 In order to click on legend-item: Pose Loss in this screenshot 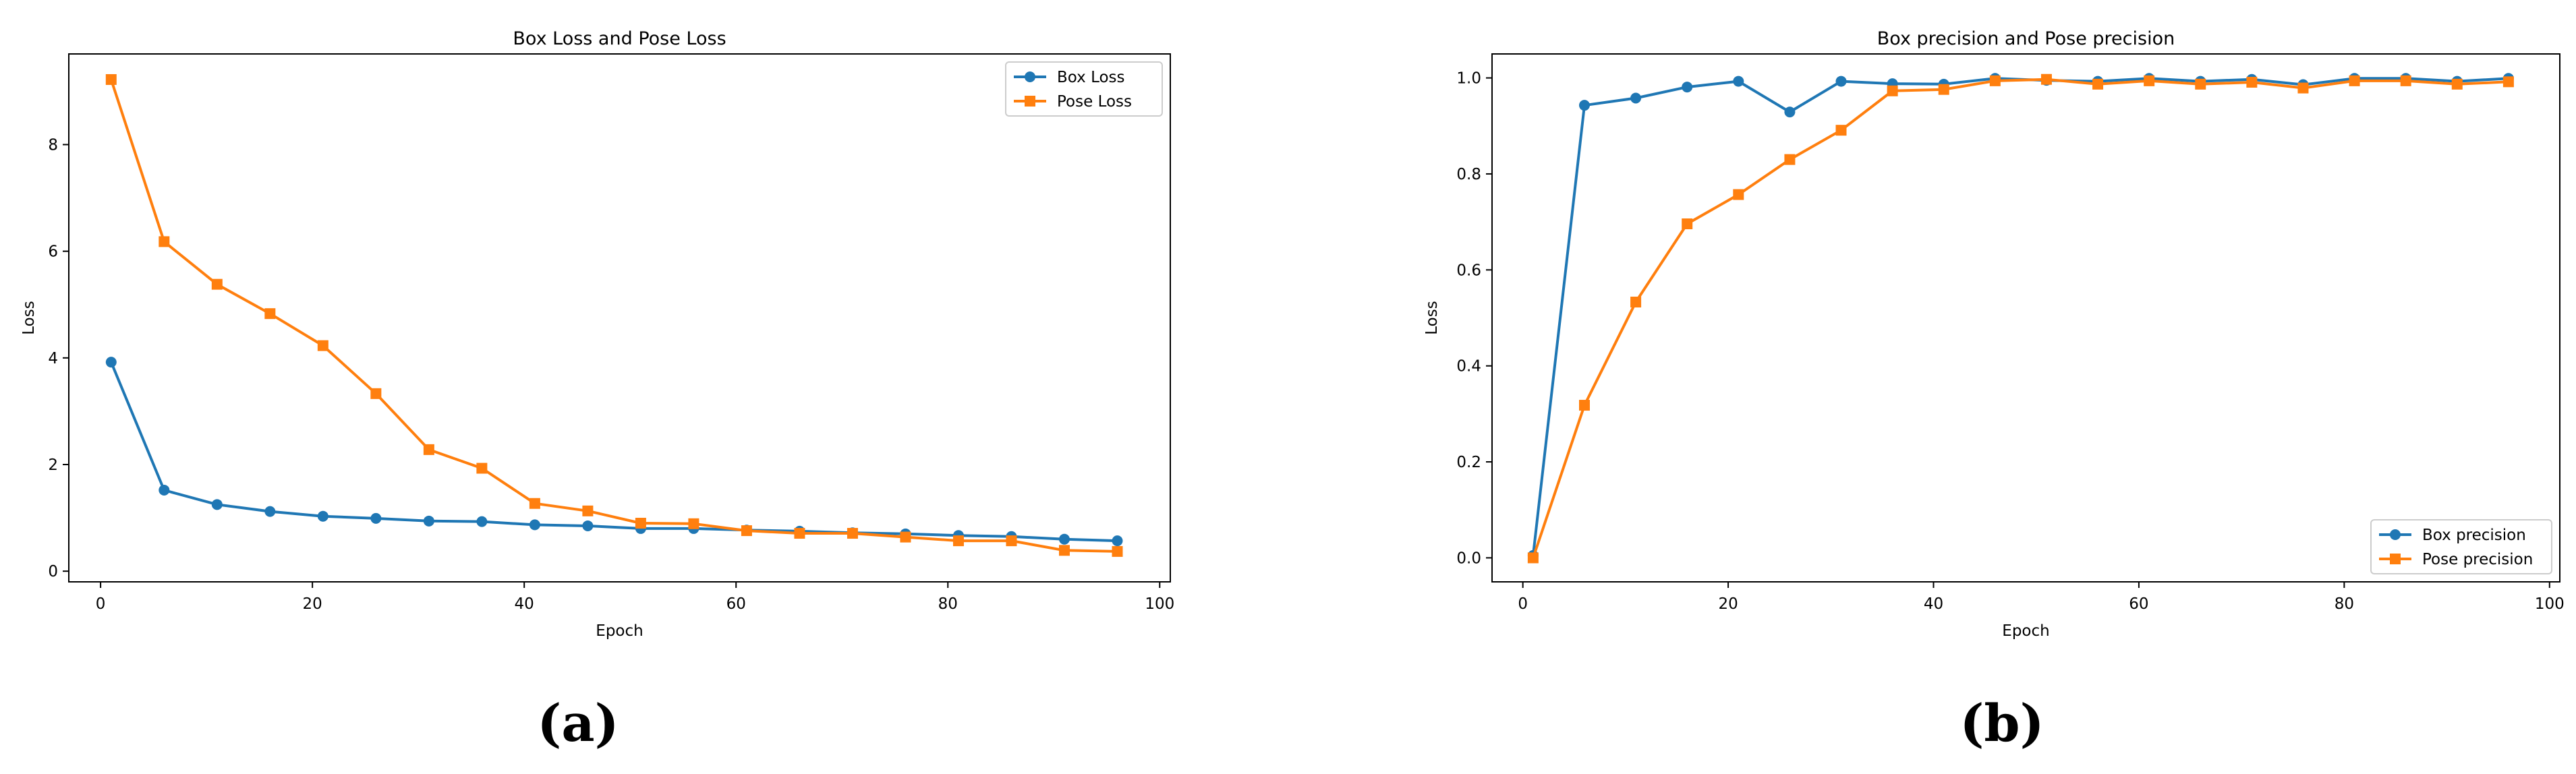, I will do `click(1073, 102)`.